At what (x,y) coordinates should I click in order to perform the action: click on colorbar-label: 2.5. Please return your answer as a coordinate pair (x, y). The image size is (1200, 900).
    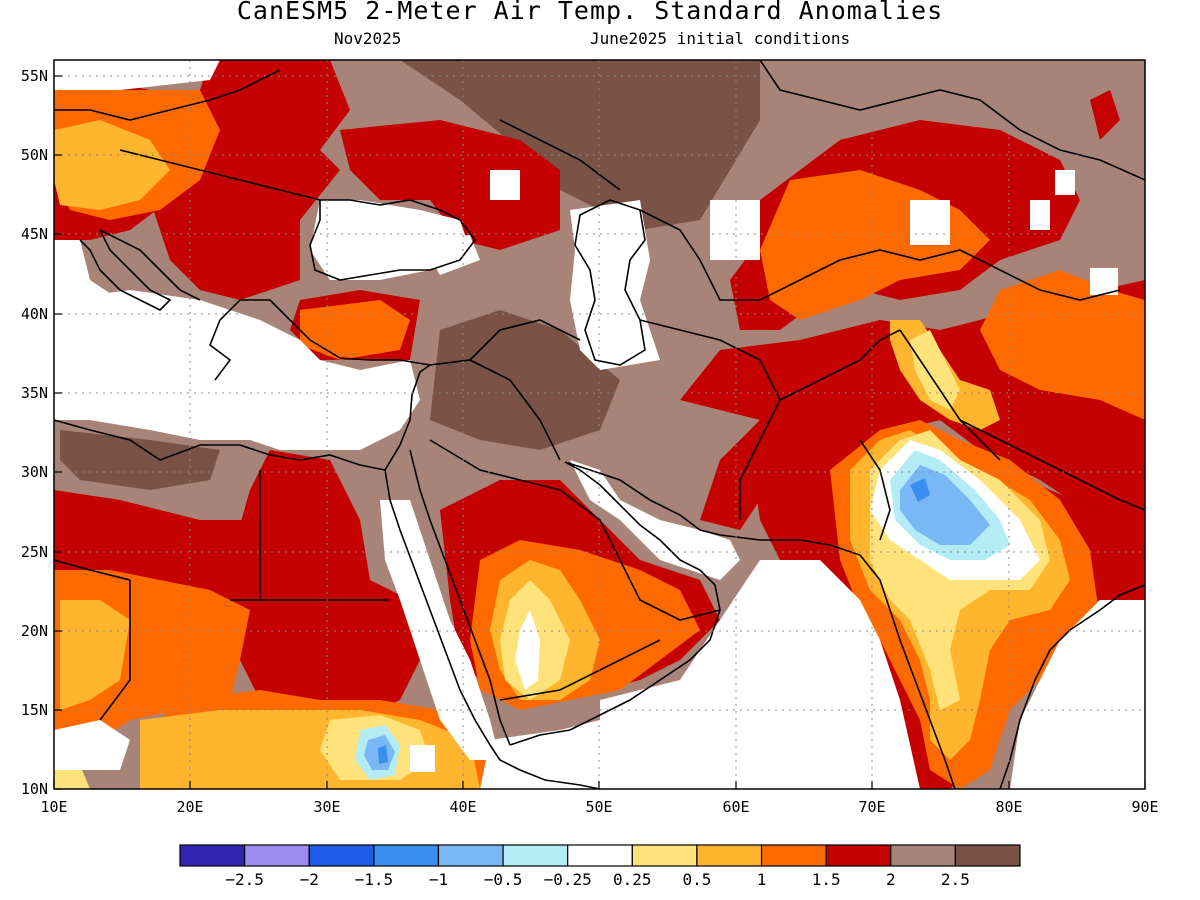
    Looking at the image, I should click on (955, 879).